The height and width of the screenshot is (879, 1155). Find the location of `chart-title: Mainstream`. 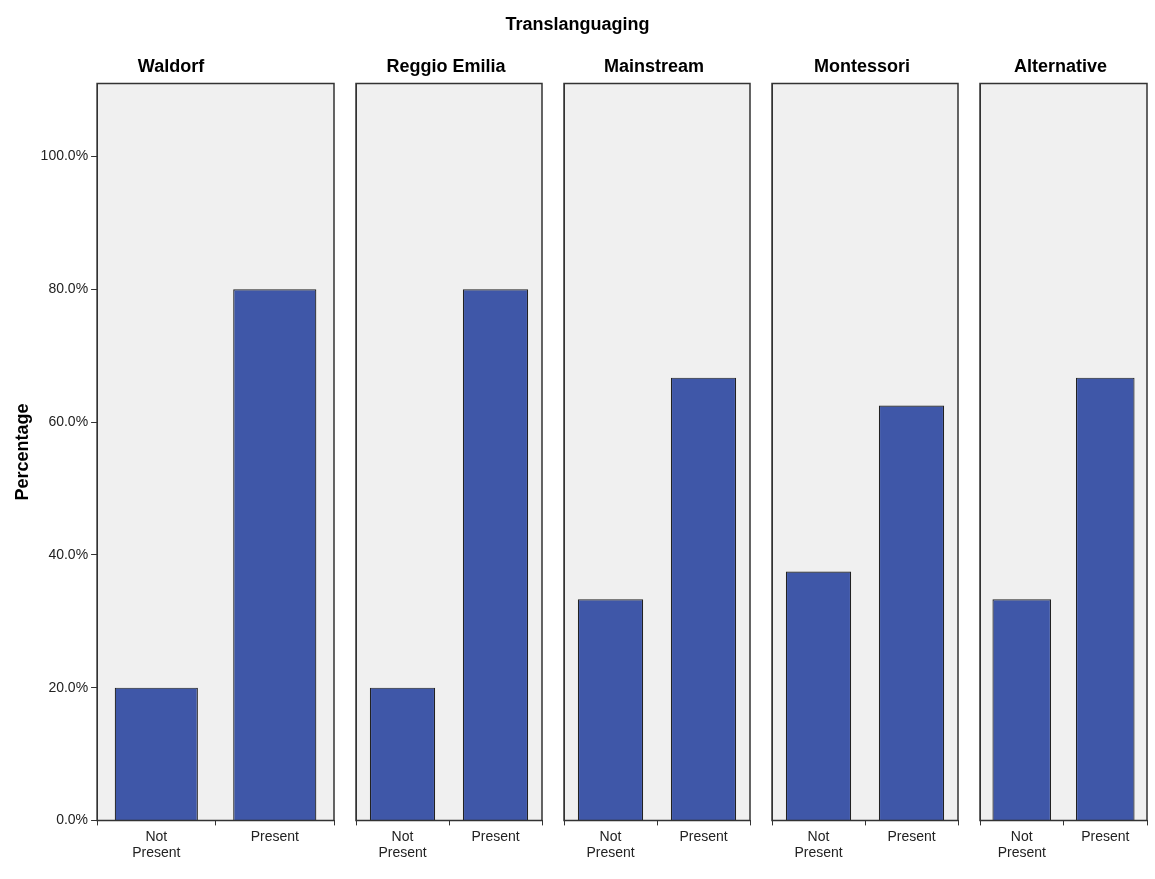

chart-title: Mainstream is located at coordinates (654, 65).